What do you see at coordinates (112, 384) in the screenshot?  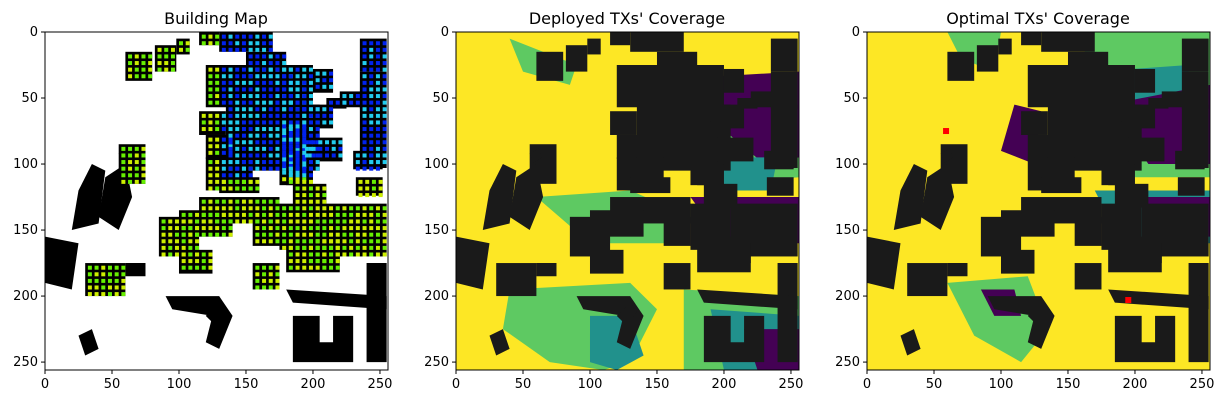 I see `x-tick-label: 50` at bounding box center [112, 384].